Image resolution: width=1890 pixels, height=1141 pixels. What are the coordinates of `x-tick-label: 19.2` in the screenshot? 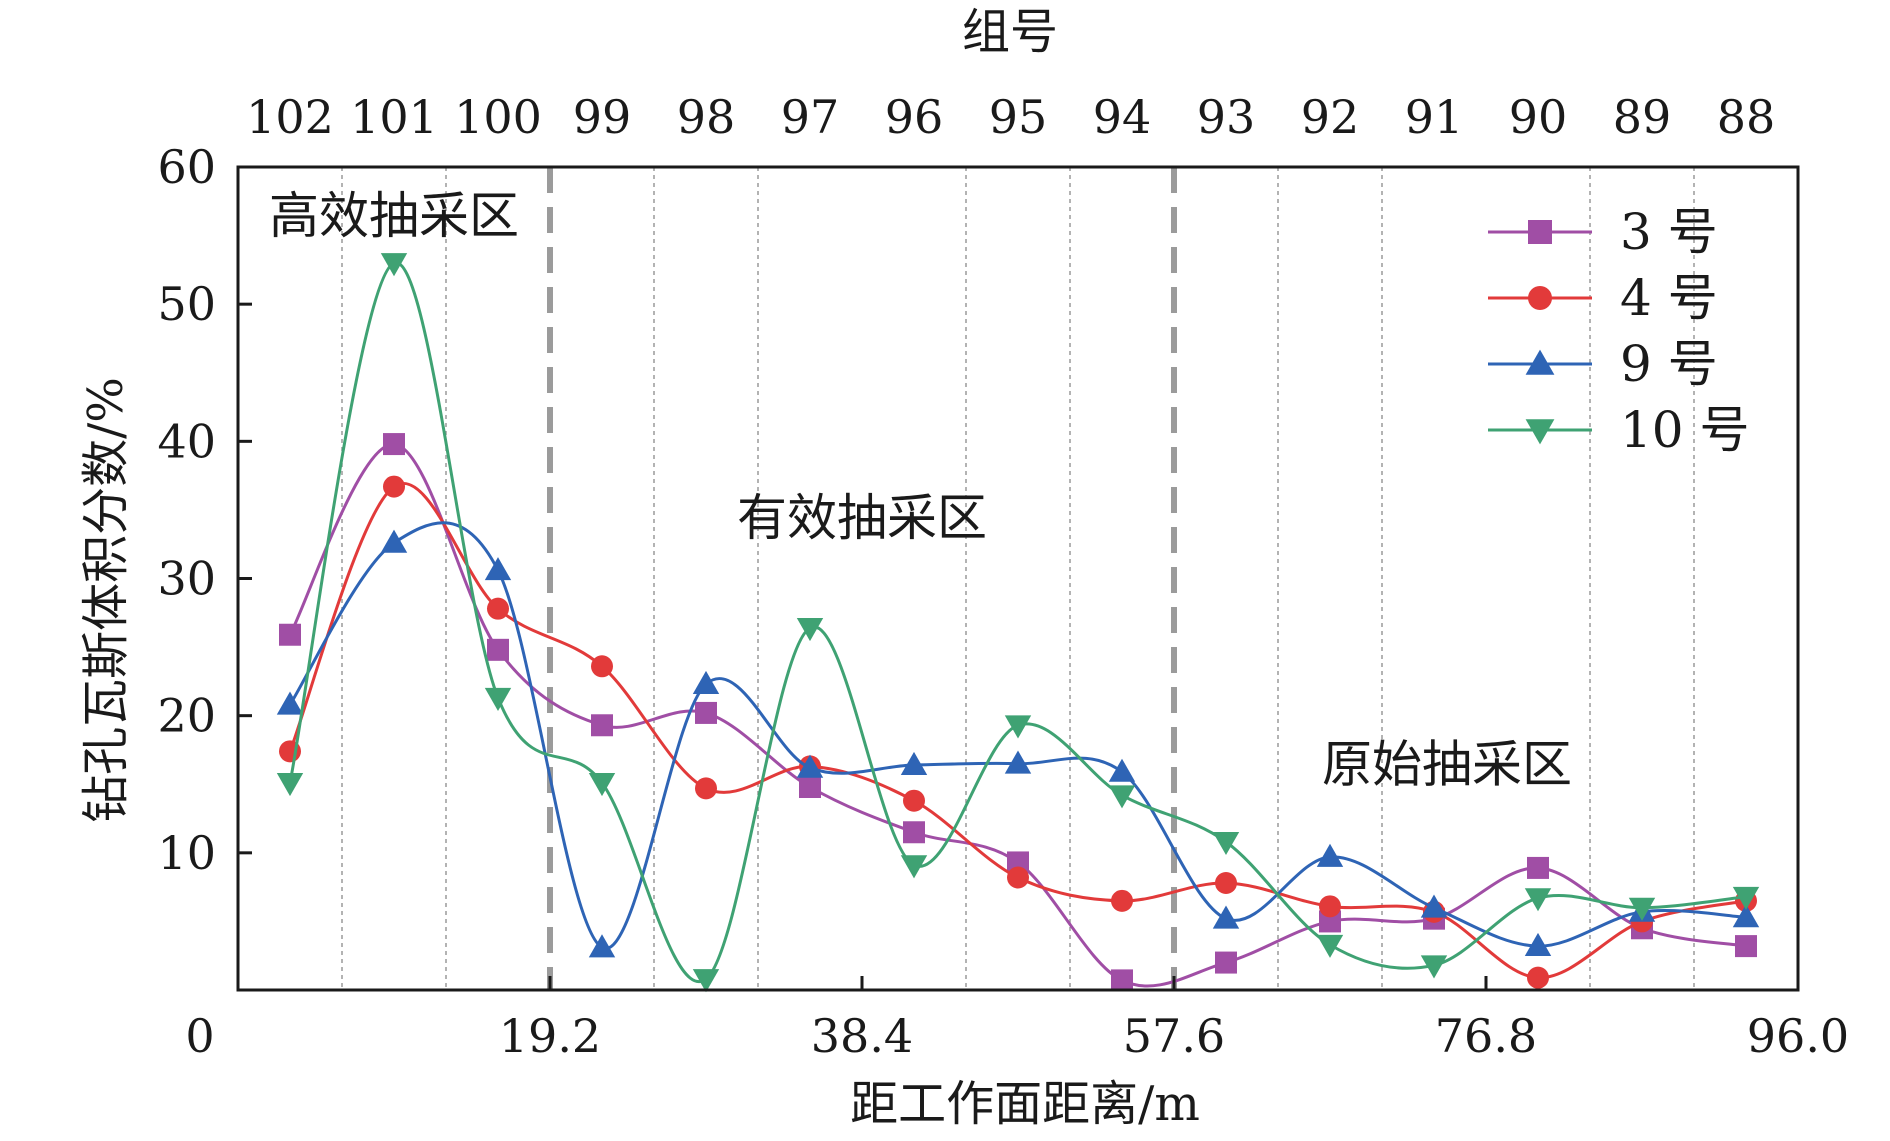 It's located at (550, 1036).